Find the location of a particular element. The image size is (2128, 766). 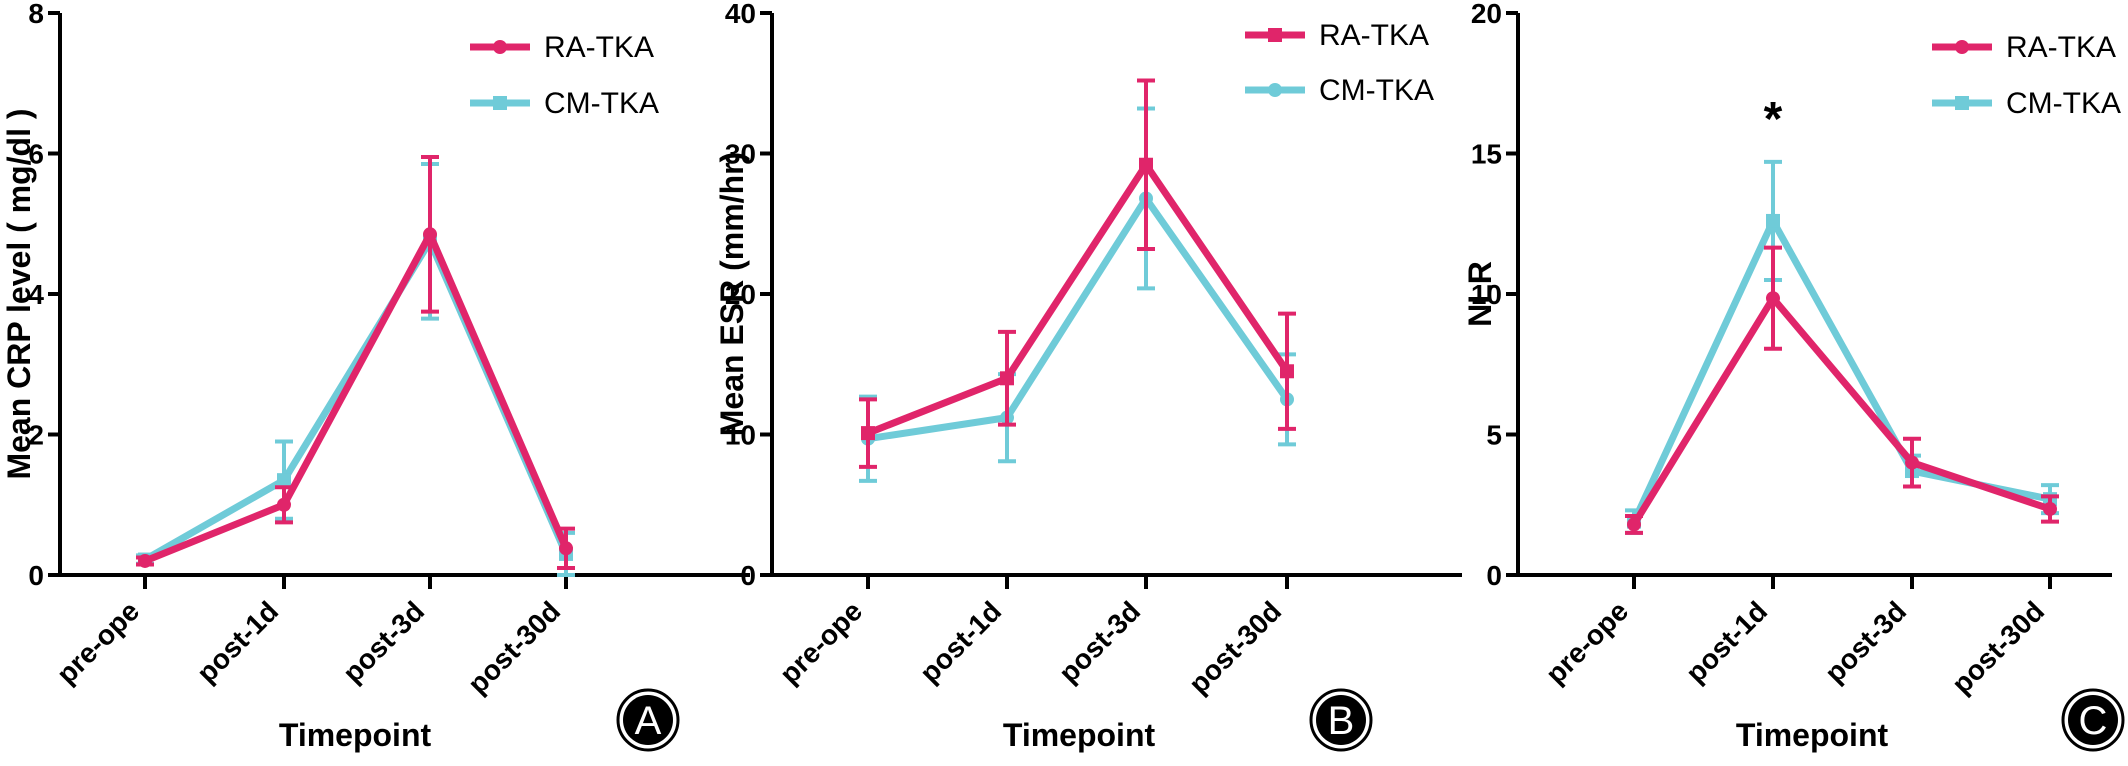

y-tick-label: 8 is located at coordinates (36, 14).